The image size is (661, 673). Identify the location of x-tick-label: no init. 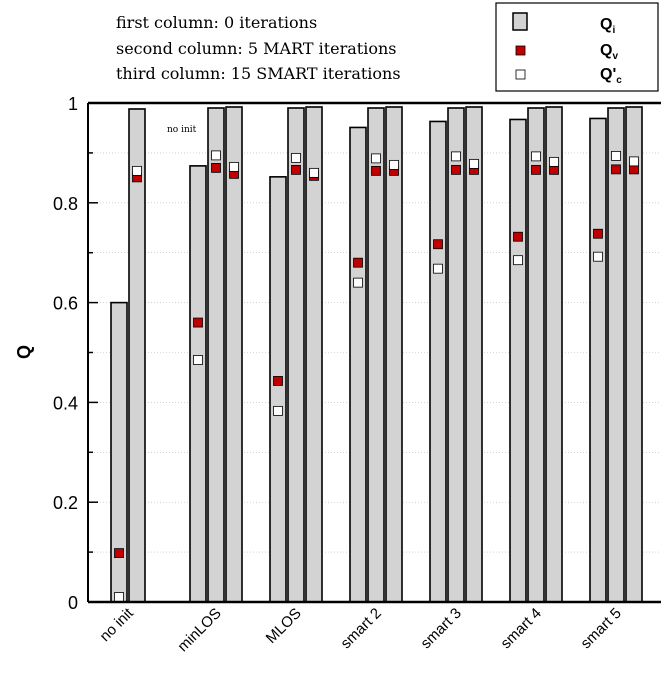
(117, 624).